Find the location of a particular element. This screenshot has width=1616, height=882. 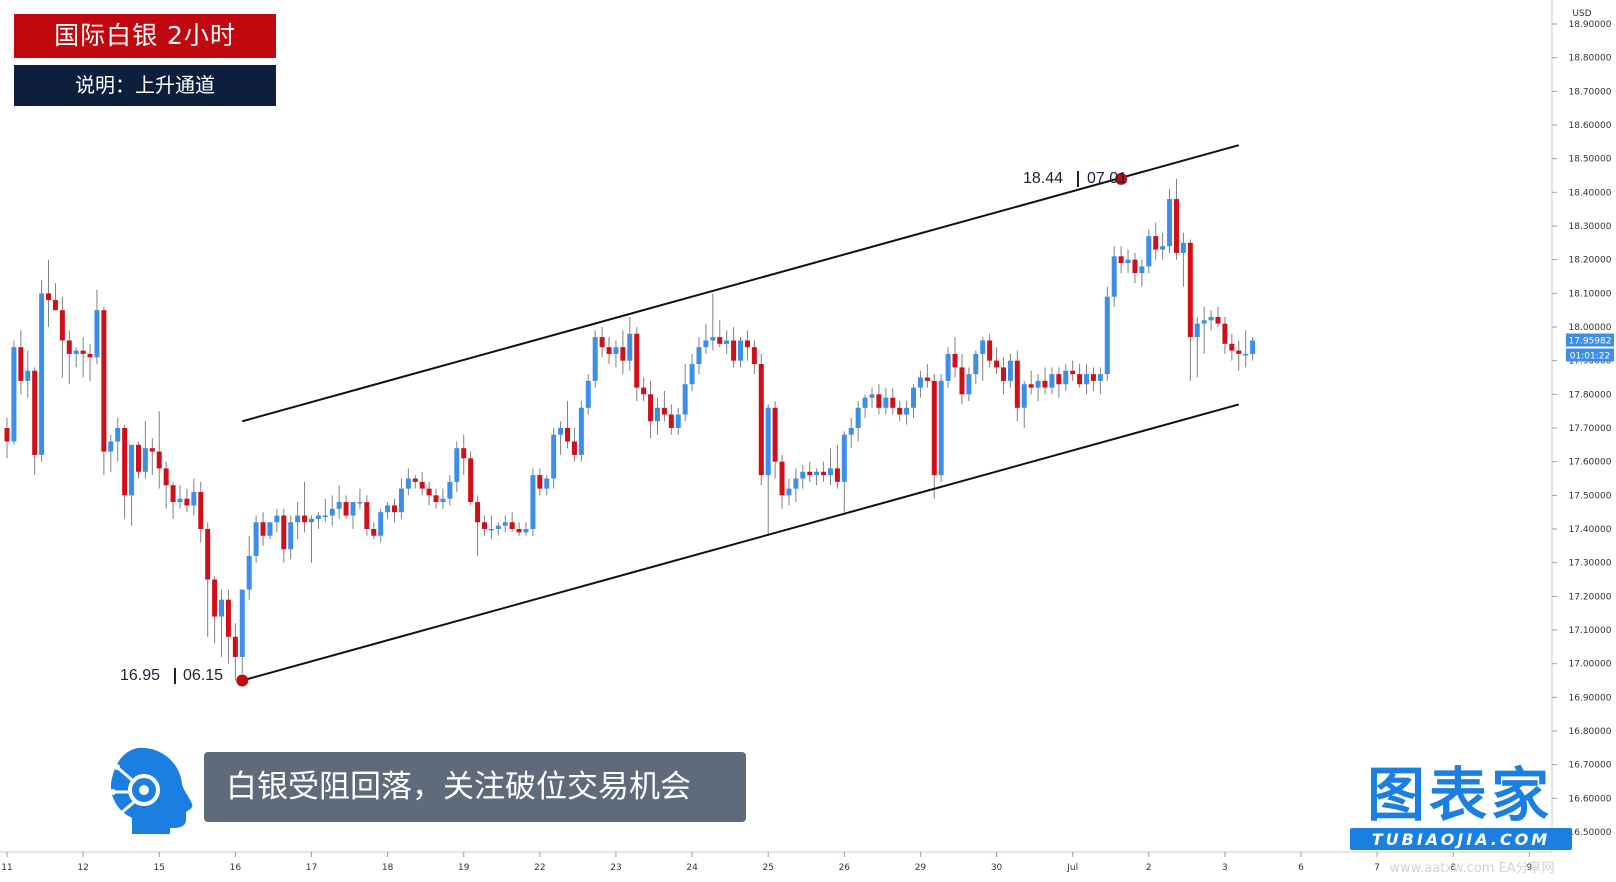

currency-label: USD is located at coordinates (1581, 14).